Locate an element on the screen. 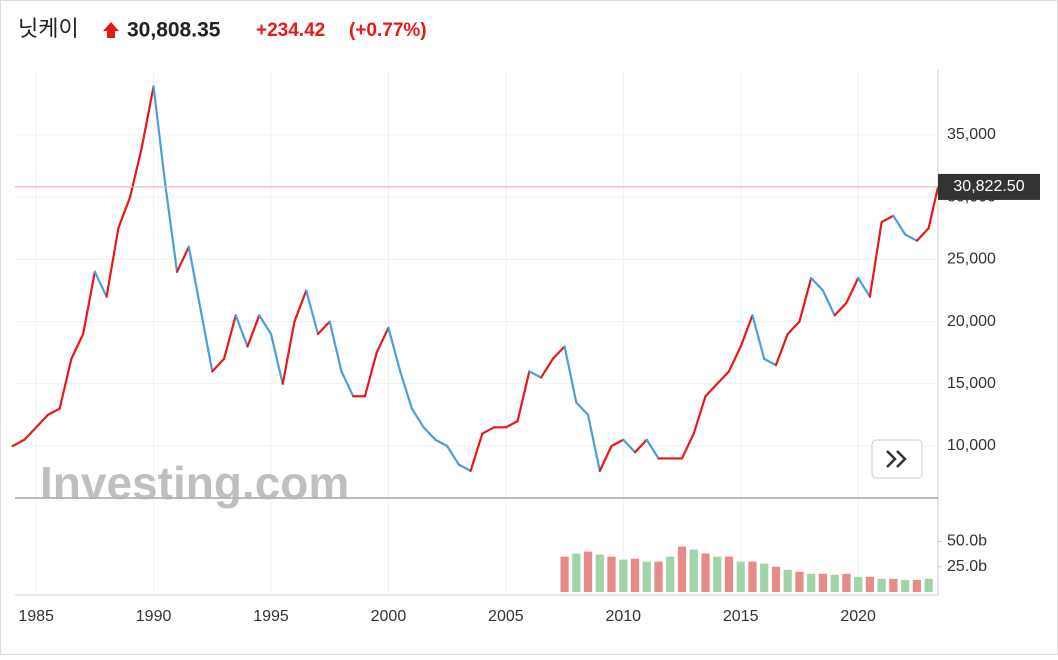 The width and height of the screenshot is (1058, 660). y-tick-label: 25.0b is located at coordinates (967, 566).